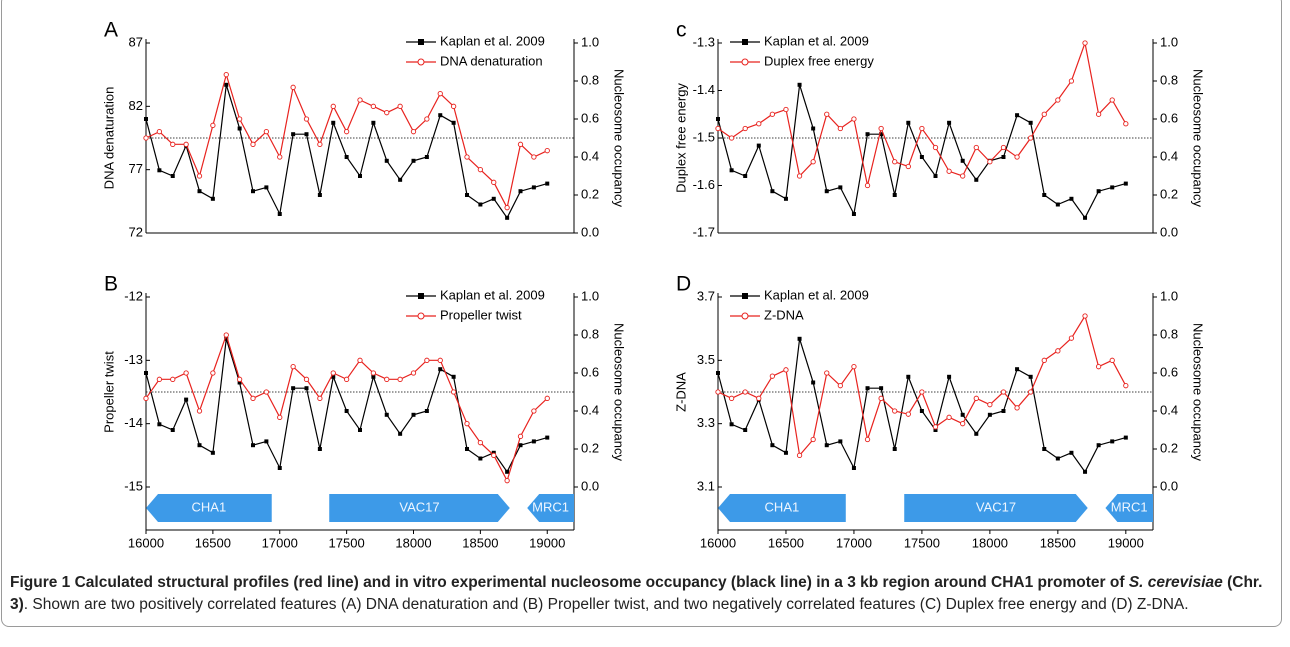  Describe the element at coordinates (133, 359) in the screenshot. I see `y-tick-label: -13` at that location.